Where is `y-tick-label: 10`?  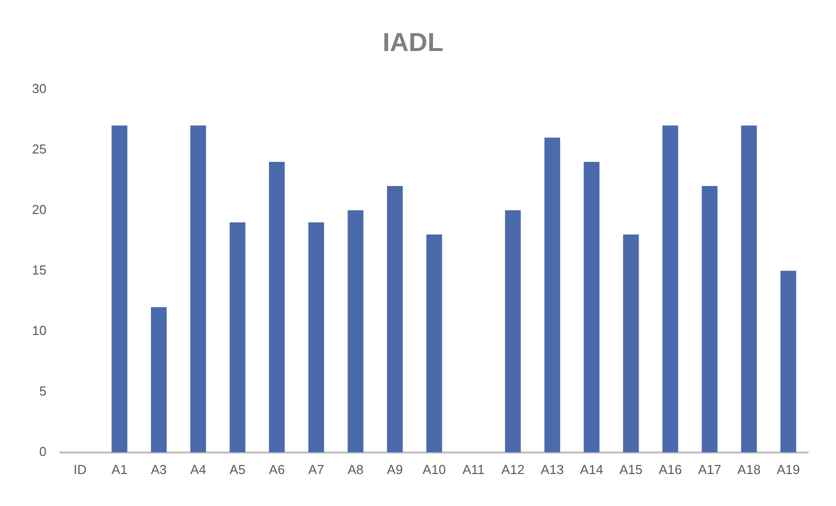
y-tick-label: 10 is located at coordinates (39, 330).